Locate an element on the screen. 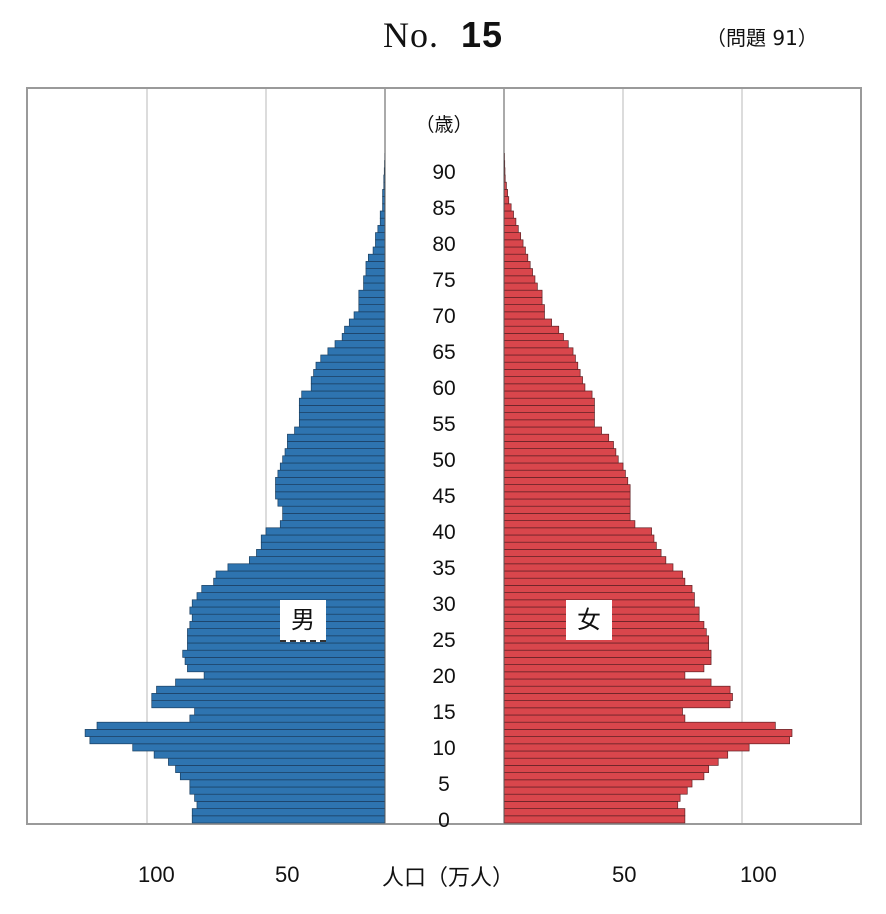 The image size is (886, 914). age-tick-25: 25 is located at coordinates (443, 640).